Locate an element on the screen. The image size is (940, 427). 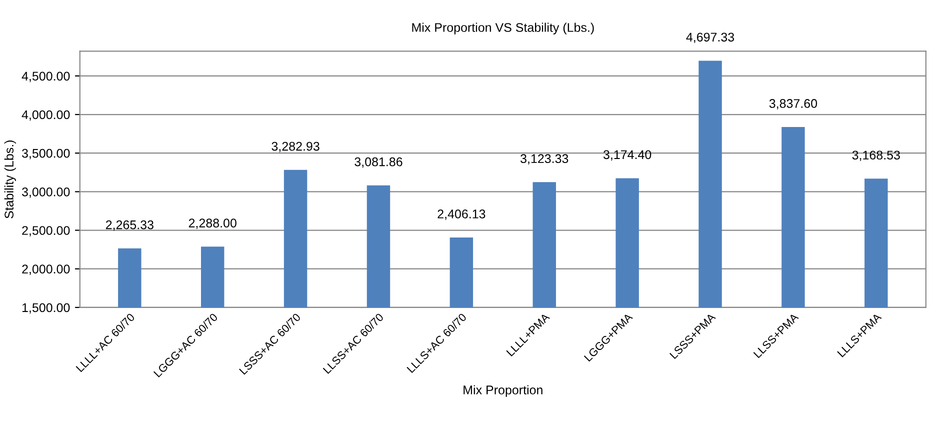
y-tick-label: 2,000.00 is located at coordinates (46, 269).